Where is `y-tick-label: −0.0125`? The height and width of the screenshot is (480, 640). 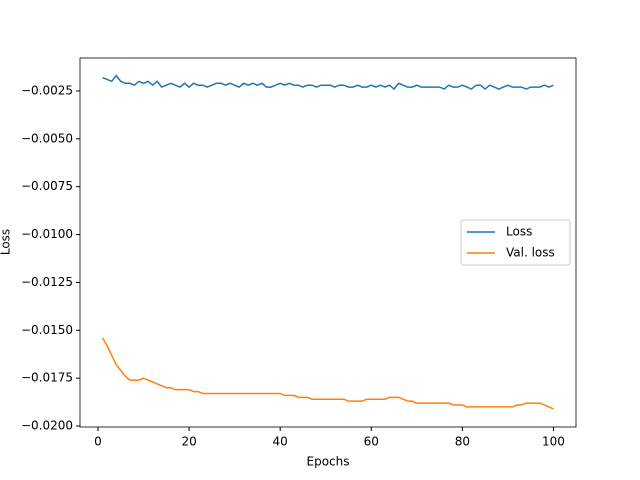 y-tick-label: −0.0125 is located at coordinates (47, 282).